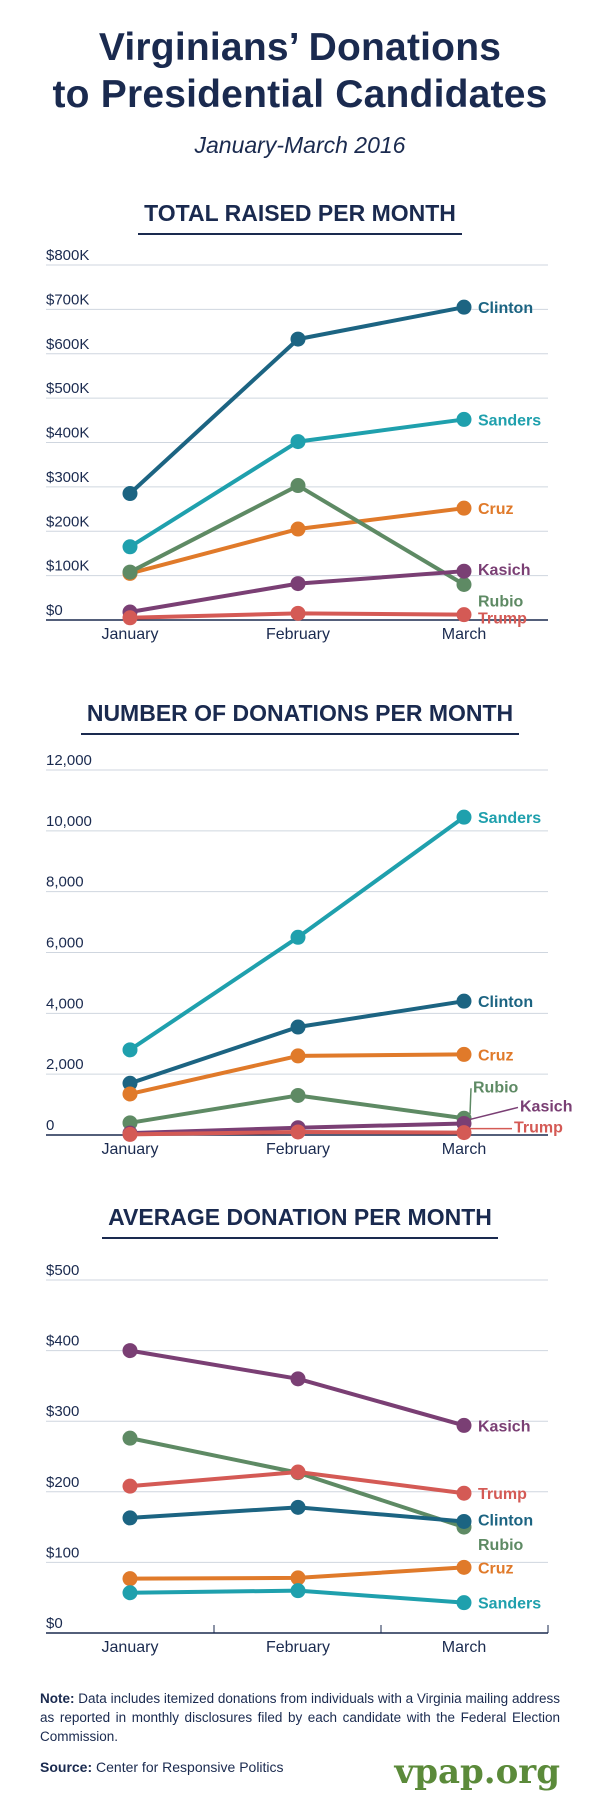  I want to click on y-tick-label-4-000: 4,000, so click(65, 1003).